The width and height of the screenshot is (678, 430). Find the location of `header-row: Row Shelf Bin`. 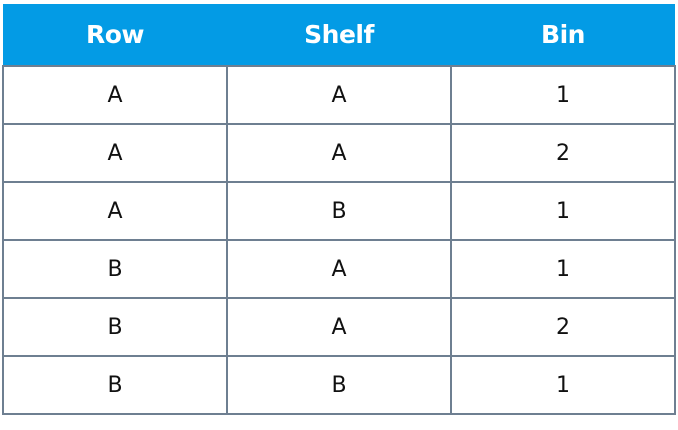

header-row: Row Shelf Bin is located at coordinates (339, 35).